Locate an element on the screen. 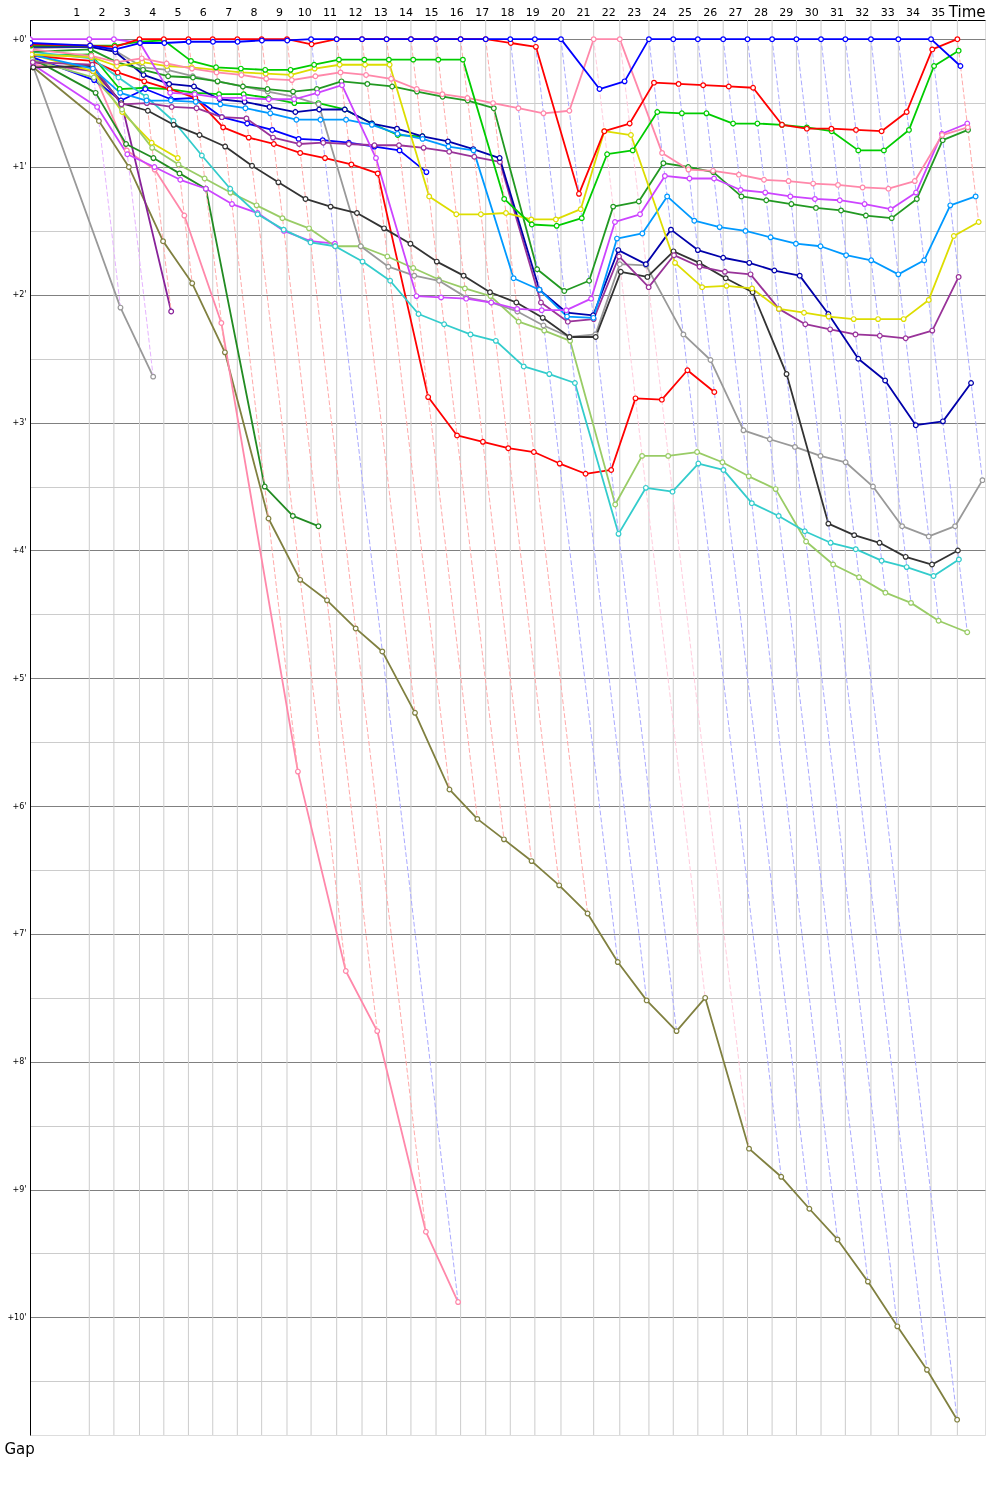 This screenshot has width=1000, height=1500. y-tick-label: +4' is located at coordinates (19, 550).